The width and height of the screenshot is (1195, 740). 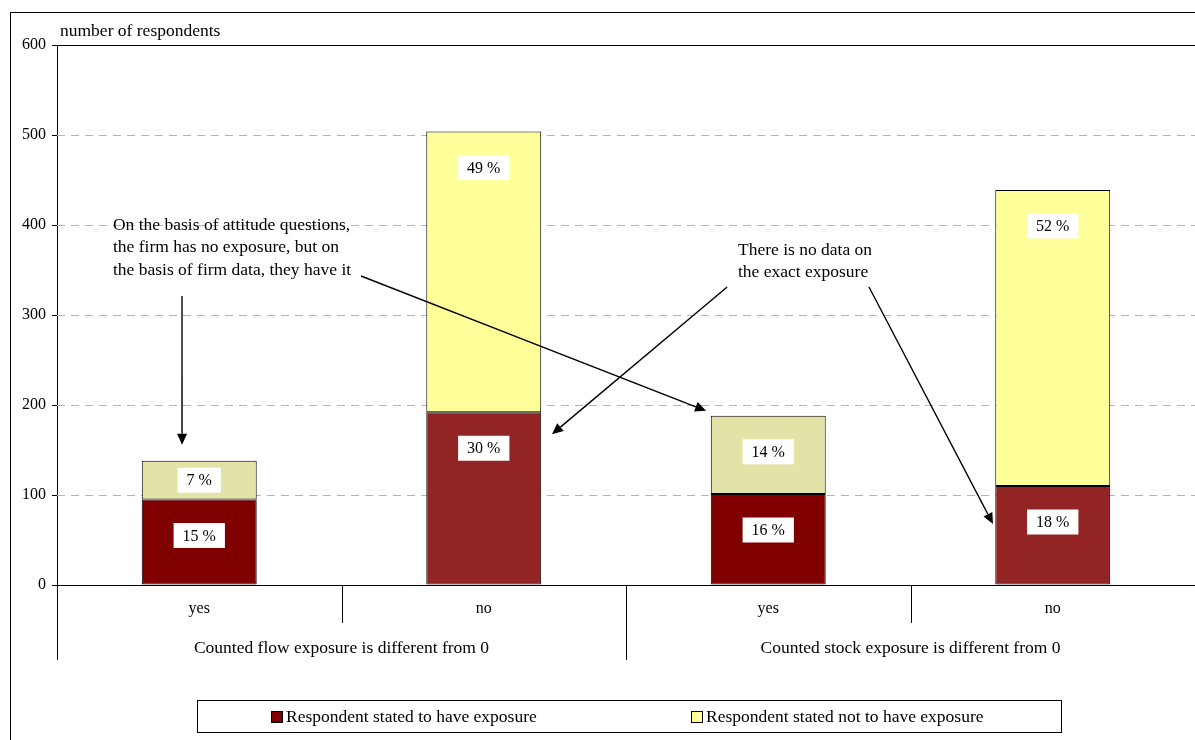 What do you see at coordinates (341, 647) in the screenshot?
I see `text: Counted flow exposure is different from 0` at bounding box center [341, 647].